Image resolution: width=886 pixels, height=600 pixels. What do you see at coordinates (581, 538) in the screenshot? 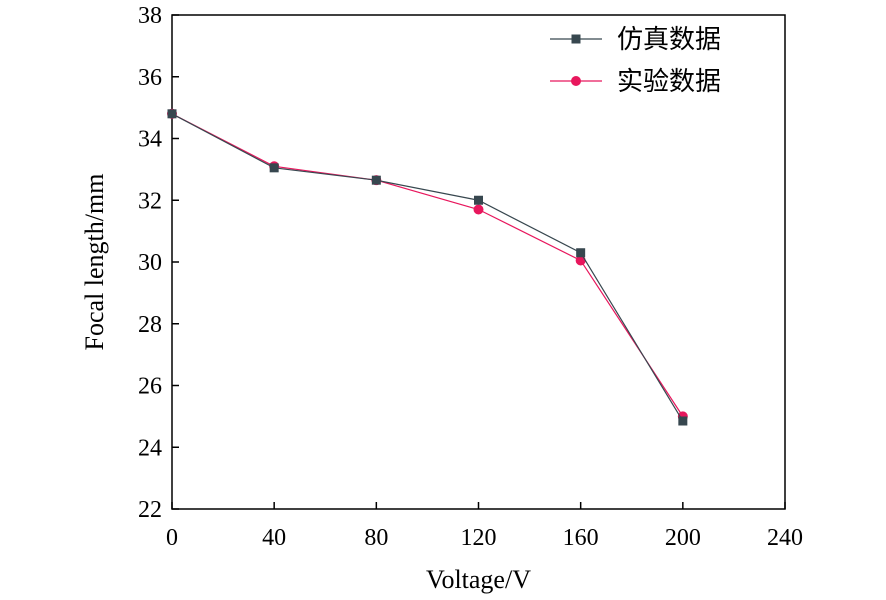
I see `x-tick-label: 160` at bounding box center [581, 538].